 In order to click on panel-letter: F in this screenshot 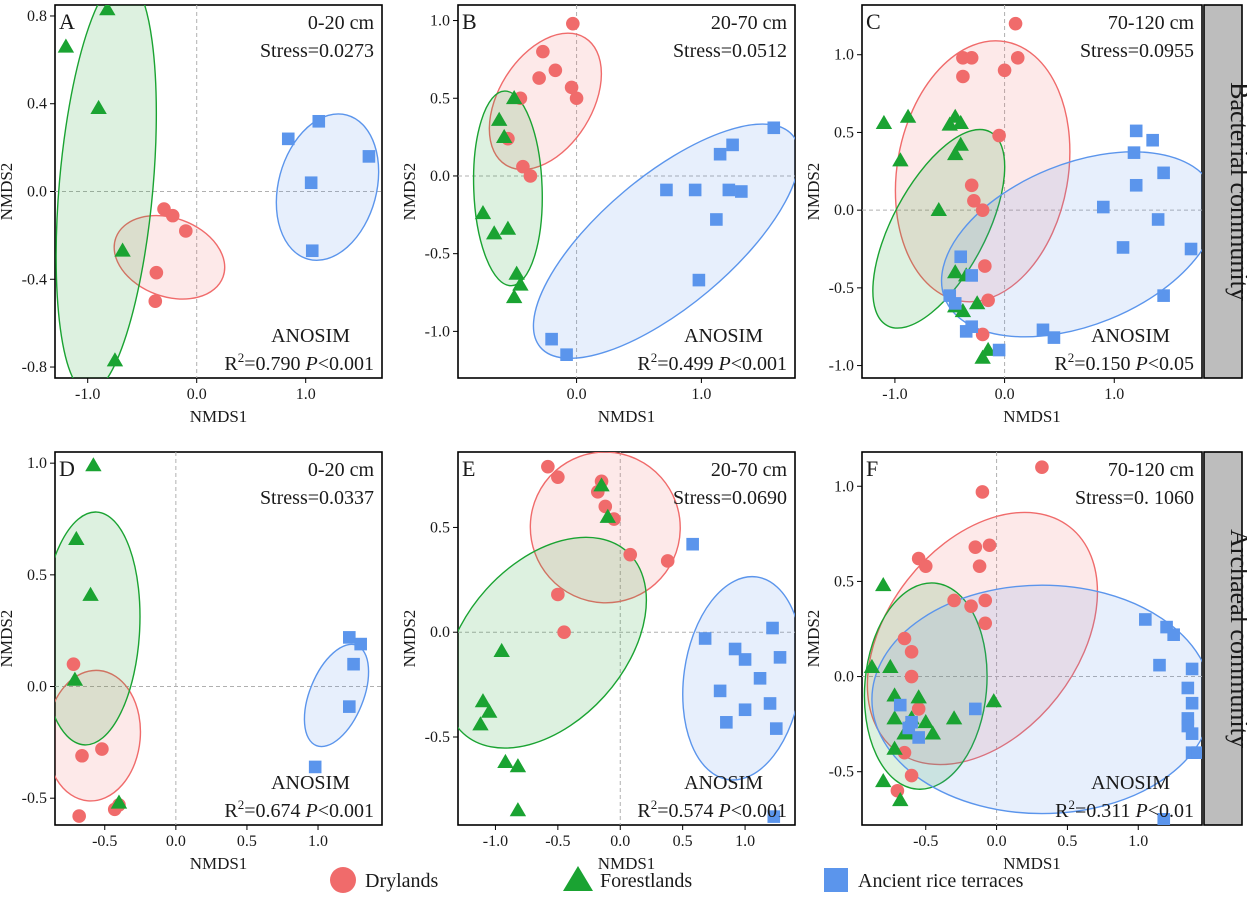, I will do `click(872, 468)`.